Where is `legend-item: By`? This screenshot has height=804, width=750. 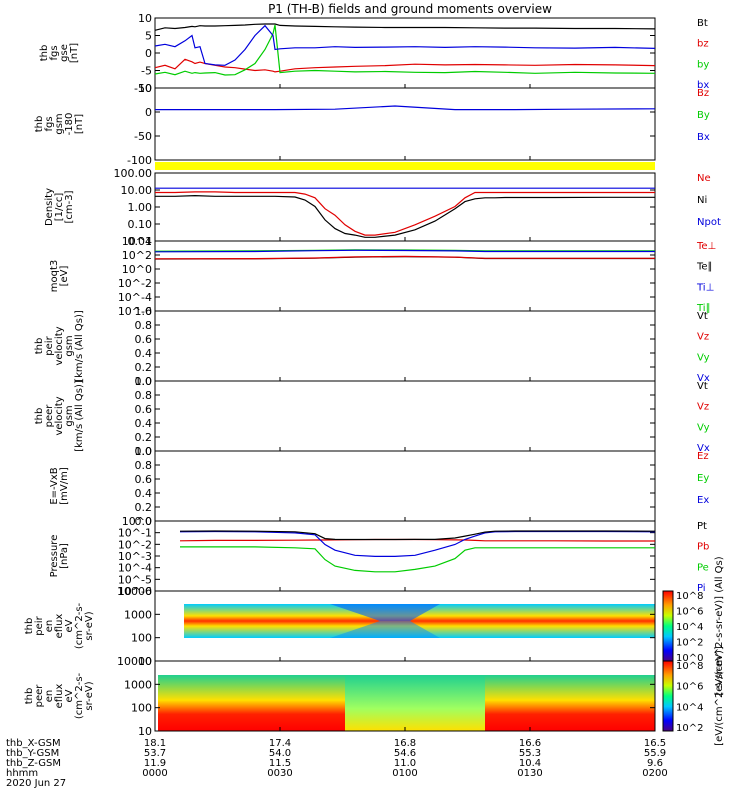
legend-item: By is located at coordinates (703, 115).